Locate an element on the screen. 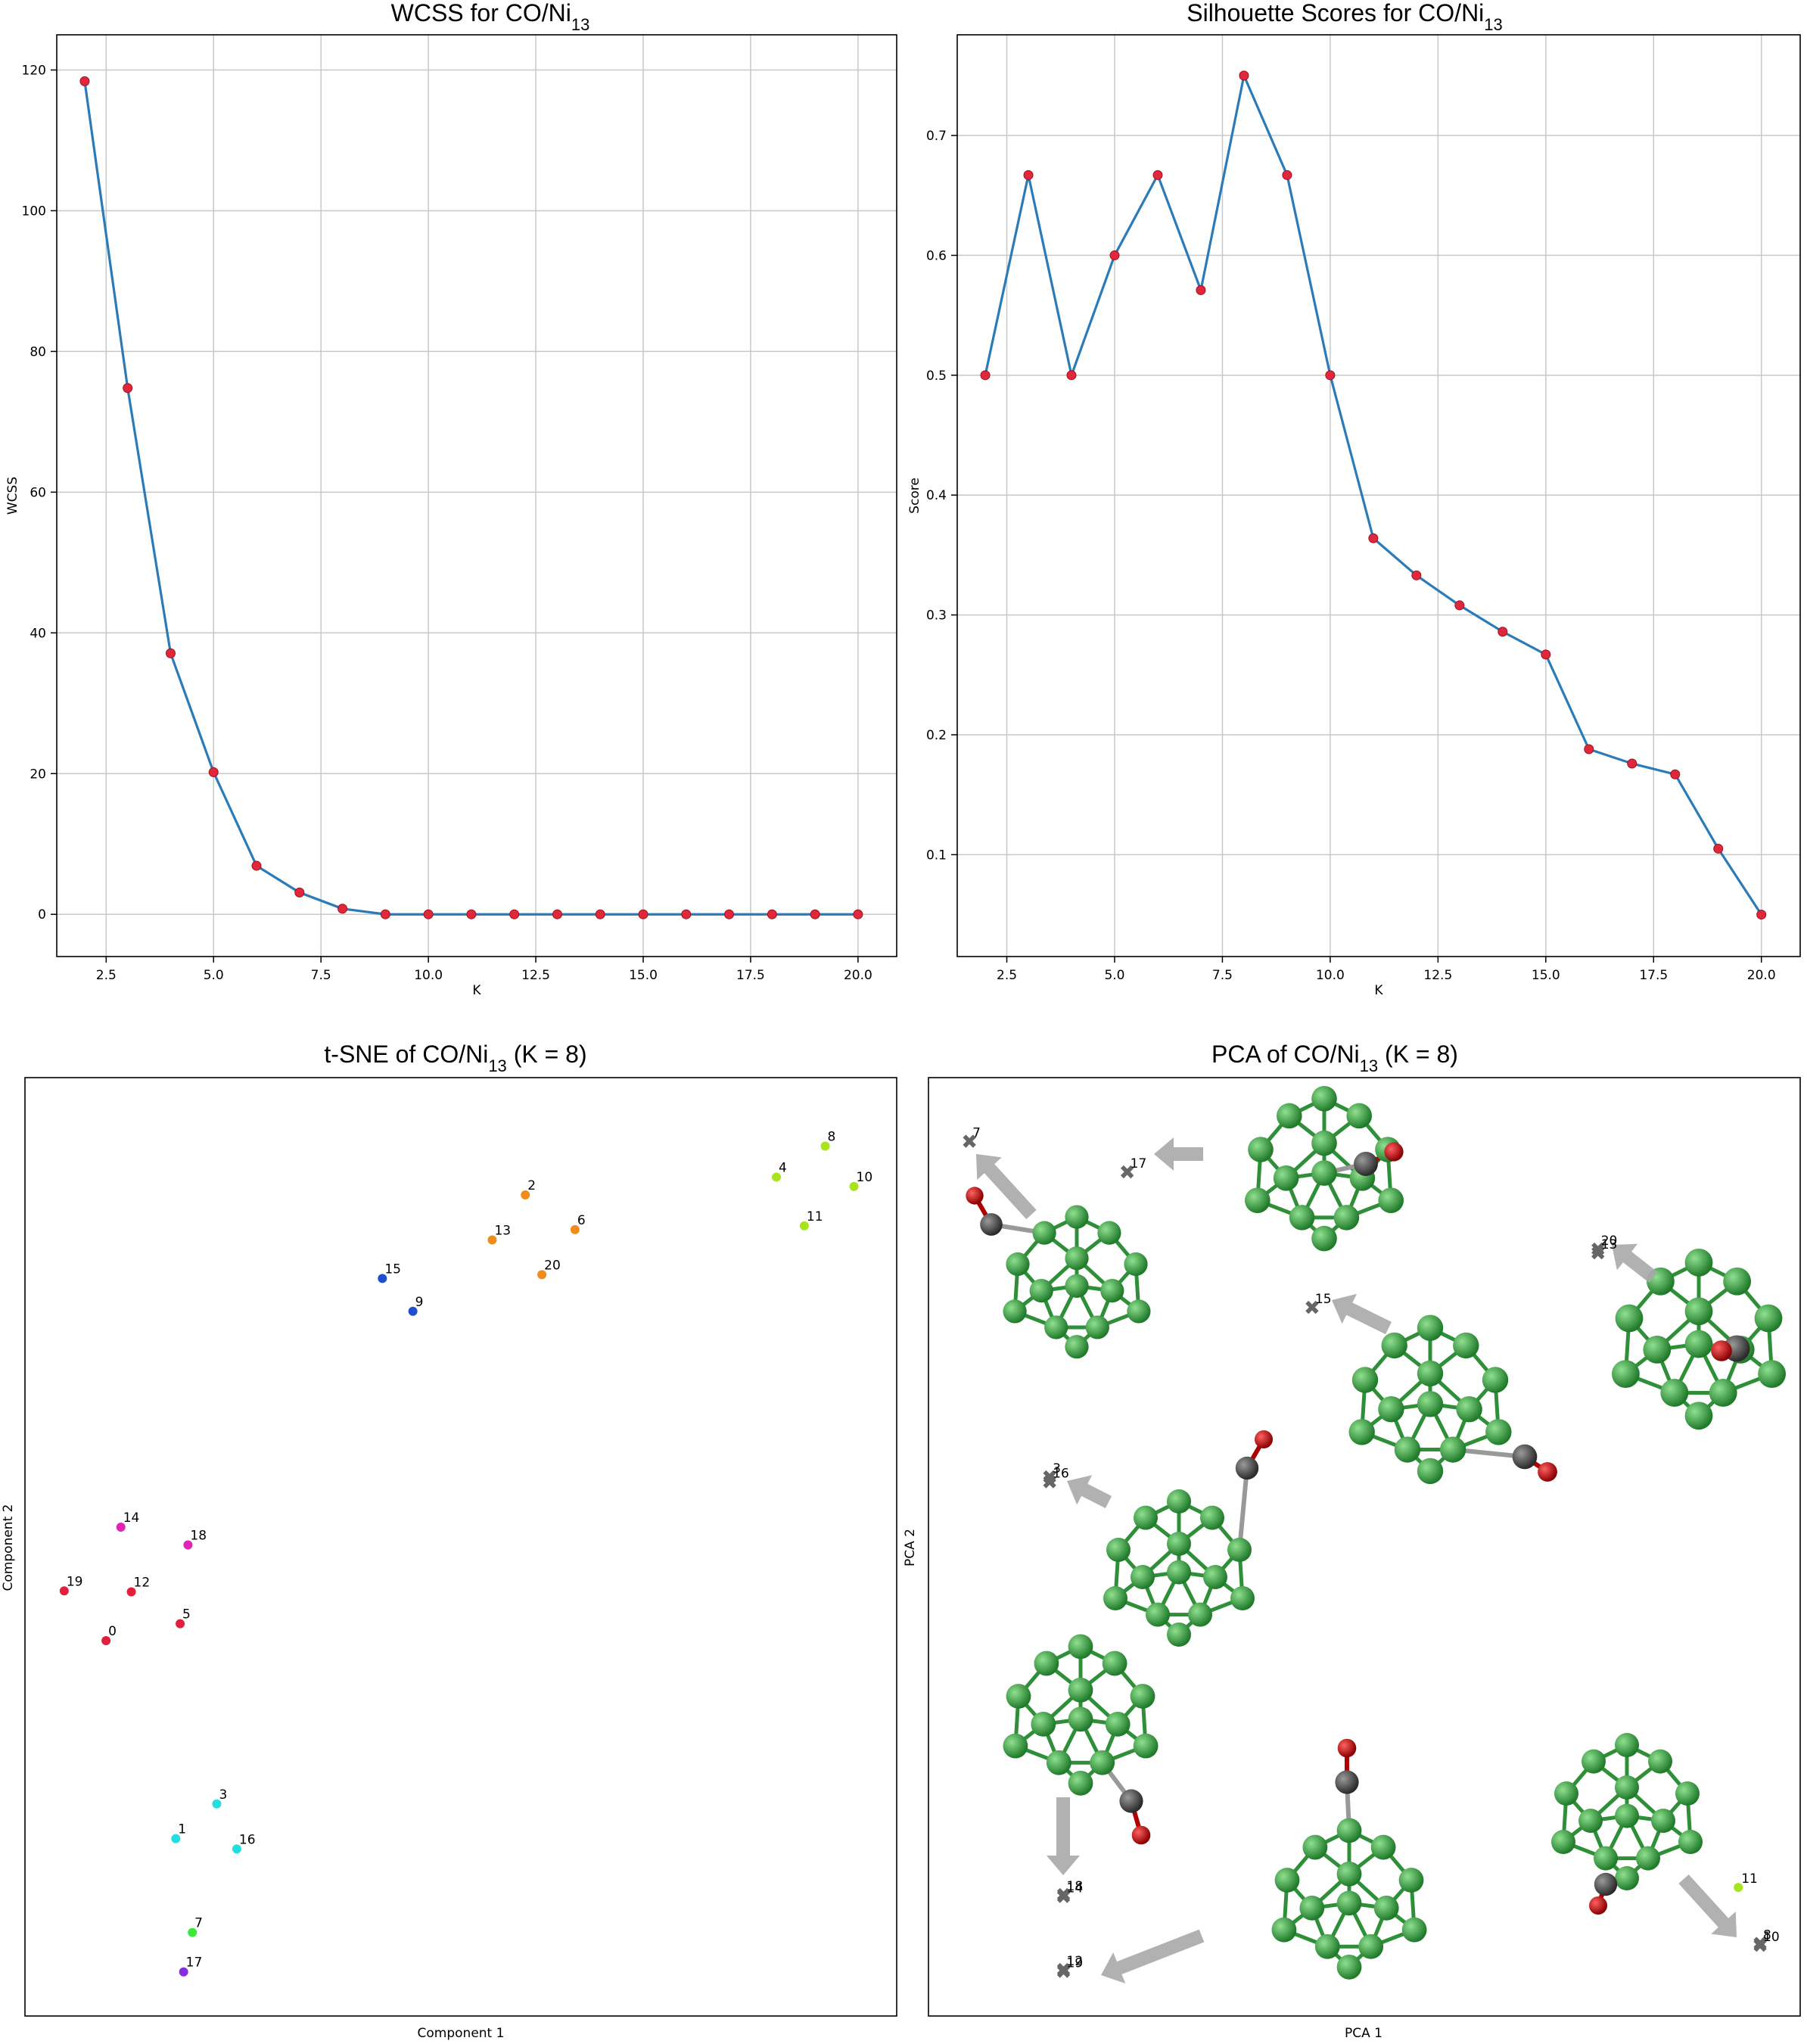  pca-point-label: 7 is located at coordinates (976, 1132).